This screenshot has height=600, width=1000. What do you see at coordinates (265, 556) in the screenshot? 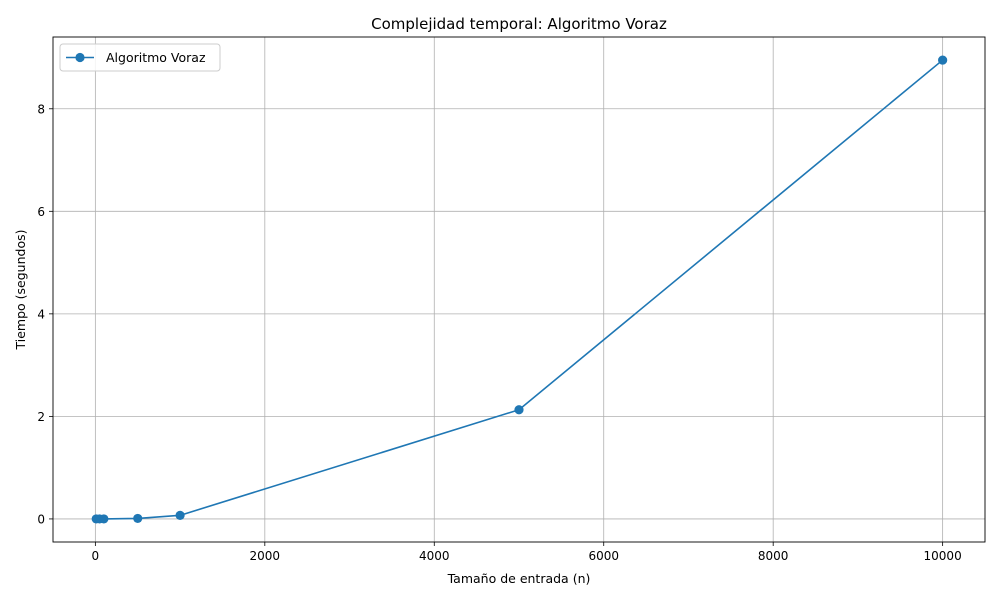
I see `x-tick-label: 2000` at bounding box center [265, 556].